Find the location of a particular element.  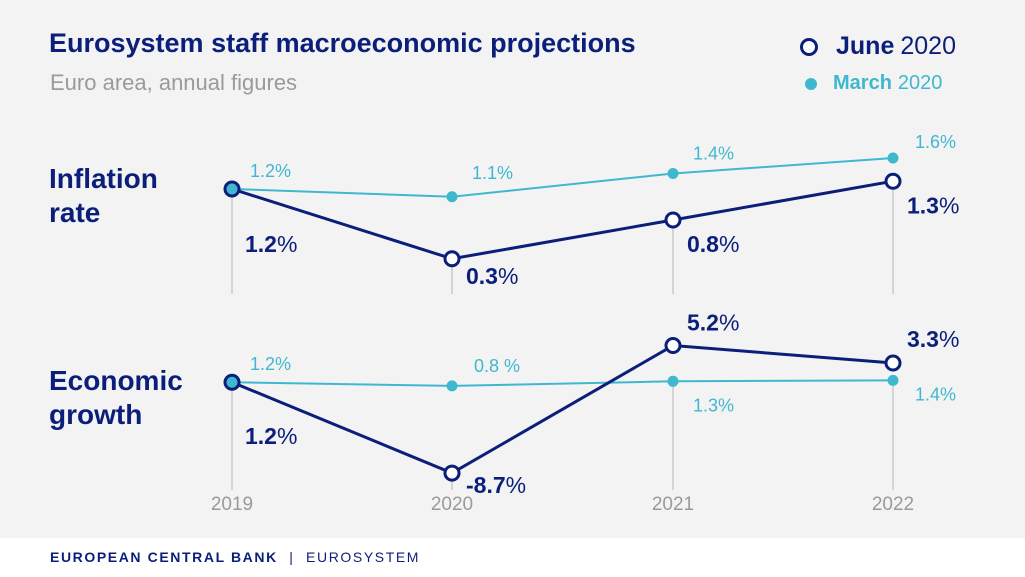

data-label-june-inflation-2021: 0.8% is located at coordinates (713, 244).